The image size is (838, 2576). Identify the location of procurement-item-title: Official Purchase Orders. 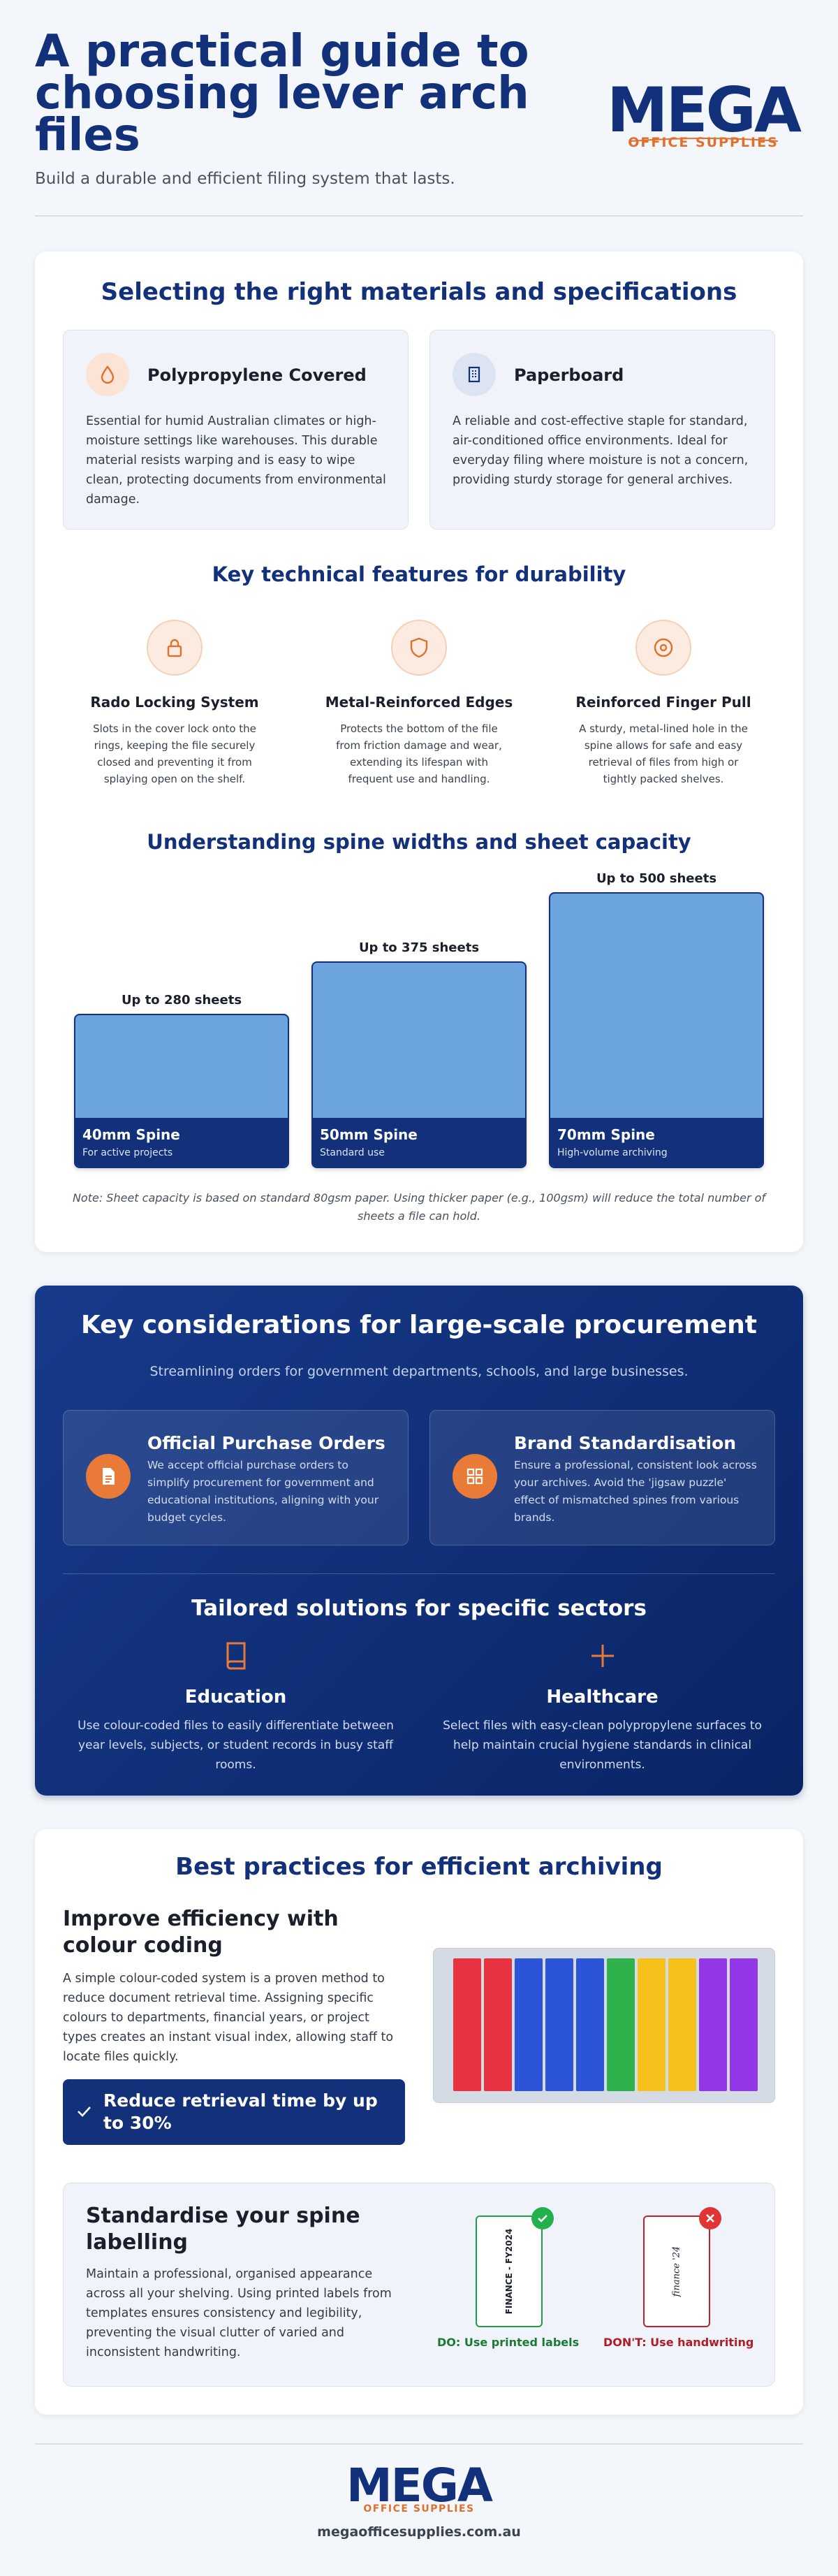
(266, 1443).